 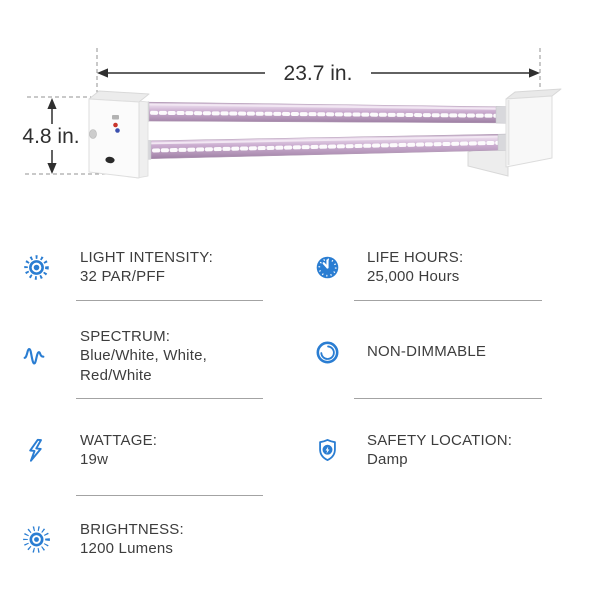 I want to click on spec-text: NON-DIMMABLE, so click(x=426, y=352).